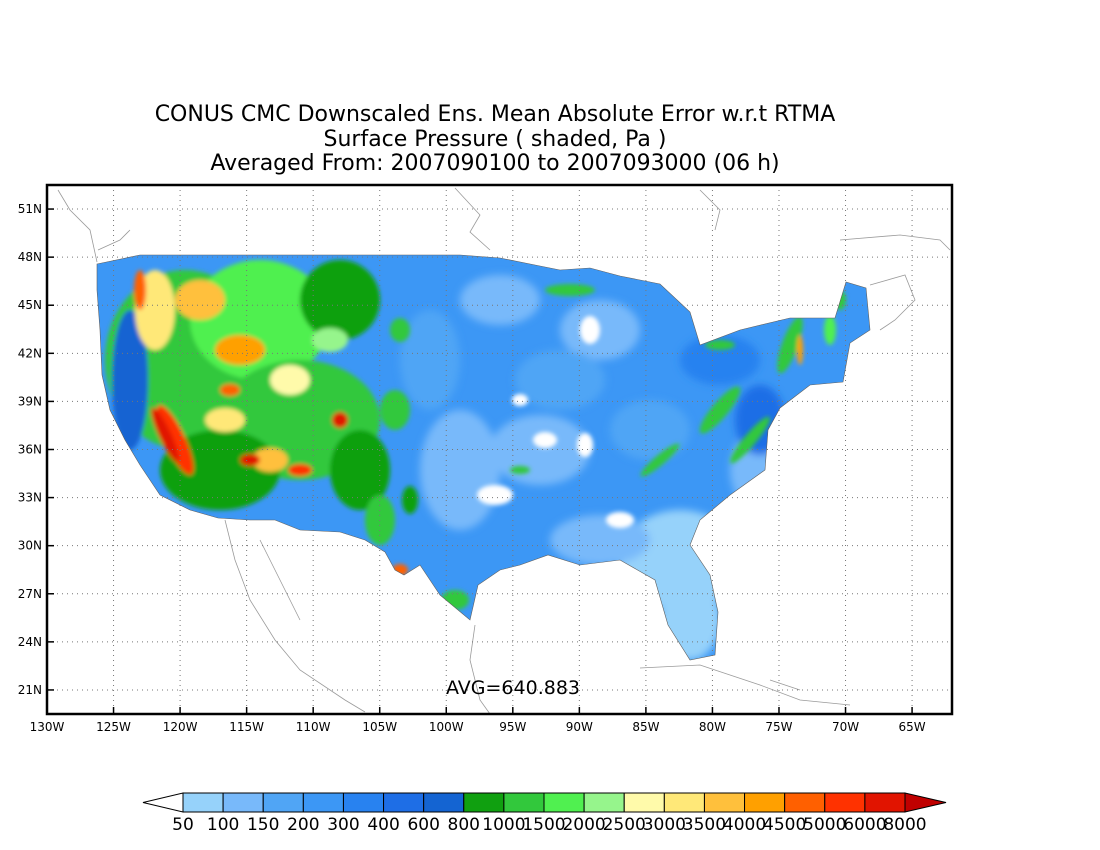  I want to click on lon-label: 90W, so click(579, 727).